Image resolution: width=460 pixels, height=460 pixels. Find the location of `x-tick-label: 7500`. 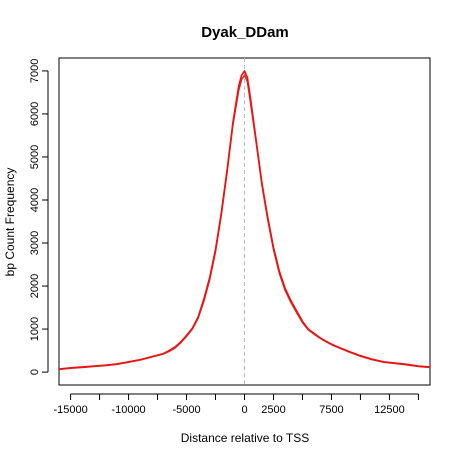

x-tick-label: 7500 is located at coordinates (331, 410).